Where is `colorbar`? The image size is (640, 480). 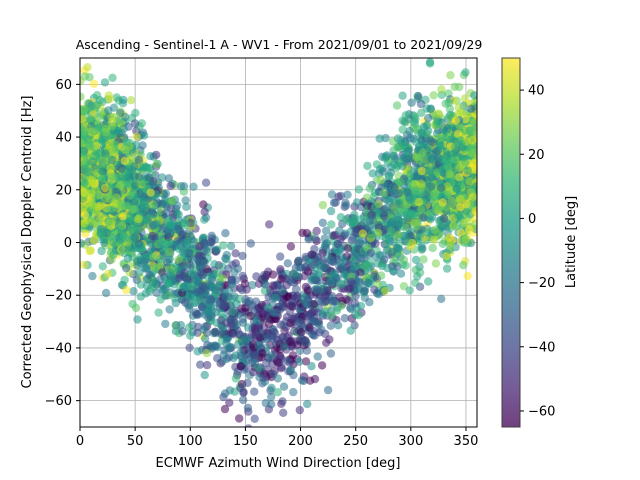
colorbar is located at coordinates (511, 242).